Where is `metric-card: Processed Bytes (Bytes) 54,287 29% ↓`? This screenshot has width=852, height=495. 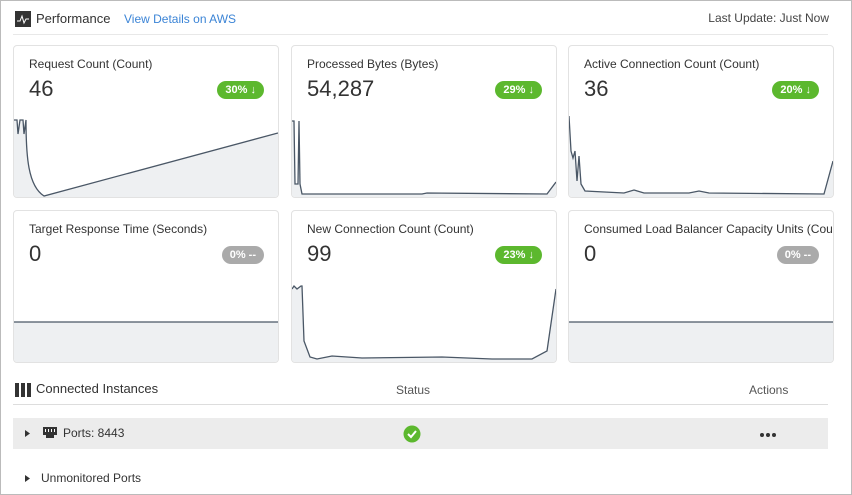
metric-card: Processed Bytes (Bytes) 54,287 29% ↓ is located at coordinates (424, 121).